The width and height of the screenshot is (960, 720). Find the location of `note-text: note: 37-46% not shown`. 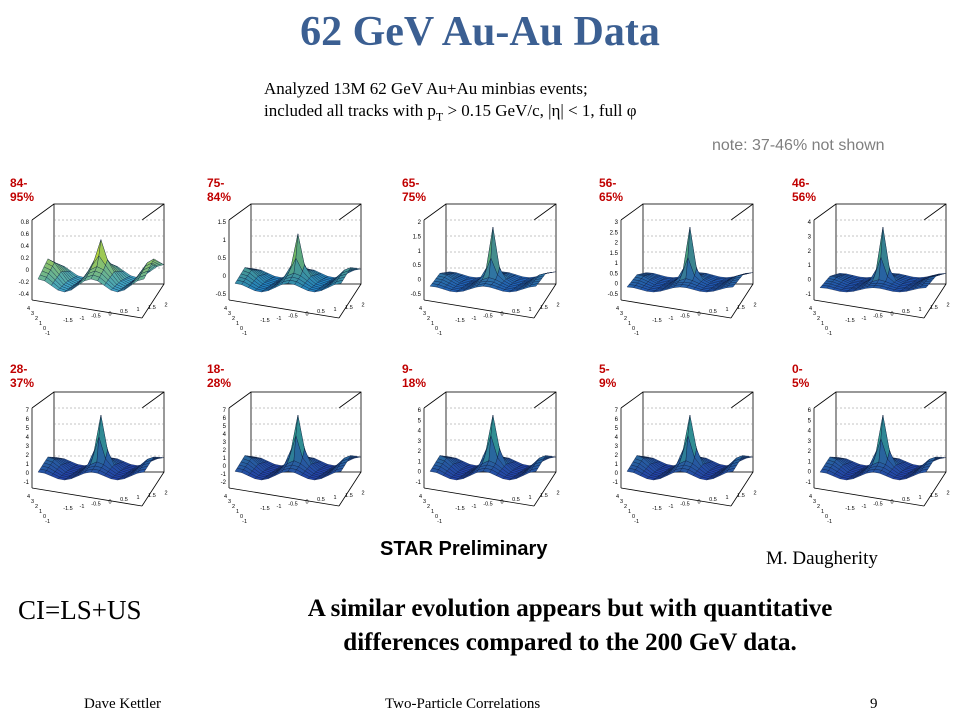

note-text: note: 37-46% not shown is located at coordinates (798, 145).